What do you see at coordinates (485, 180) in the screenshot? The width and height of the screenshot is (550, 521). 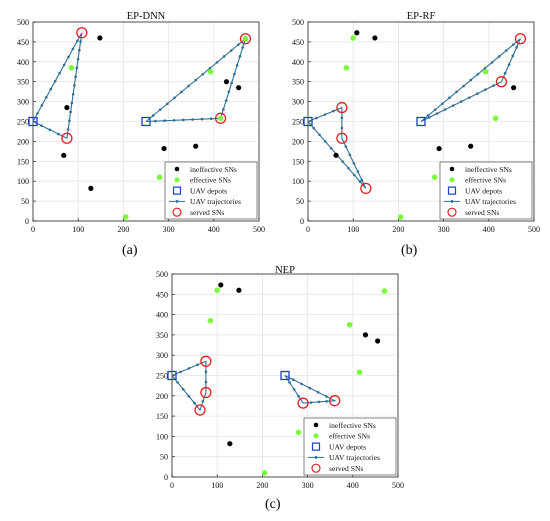 I see `legend-label-effective: effective SNs` at bounding box center [485, 180].